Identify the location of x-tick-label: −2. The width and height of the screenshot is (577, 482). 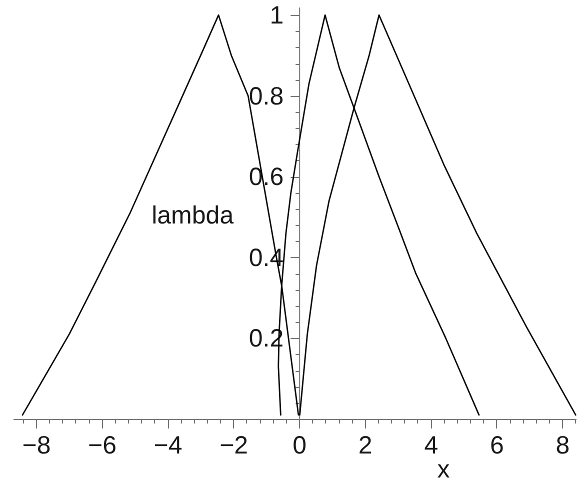
(234, 446).